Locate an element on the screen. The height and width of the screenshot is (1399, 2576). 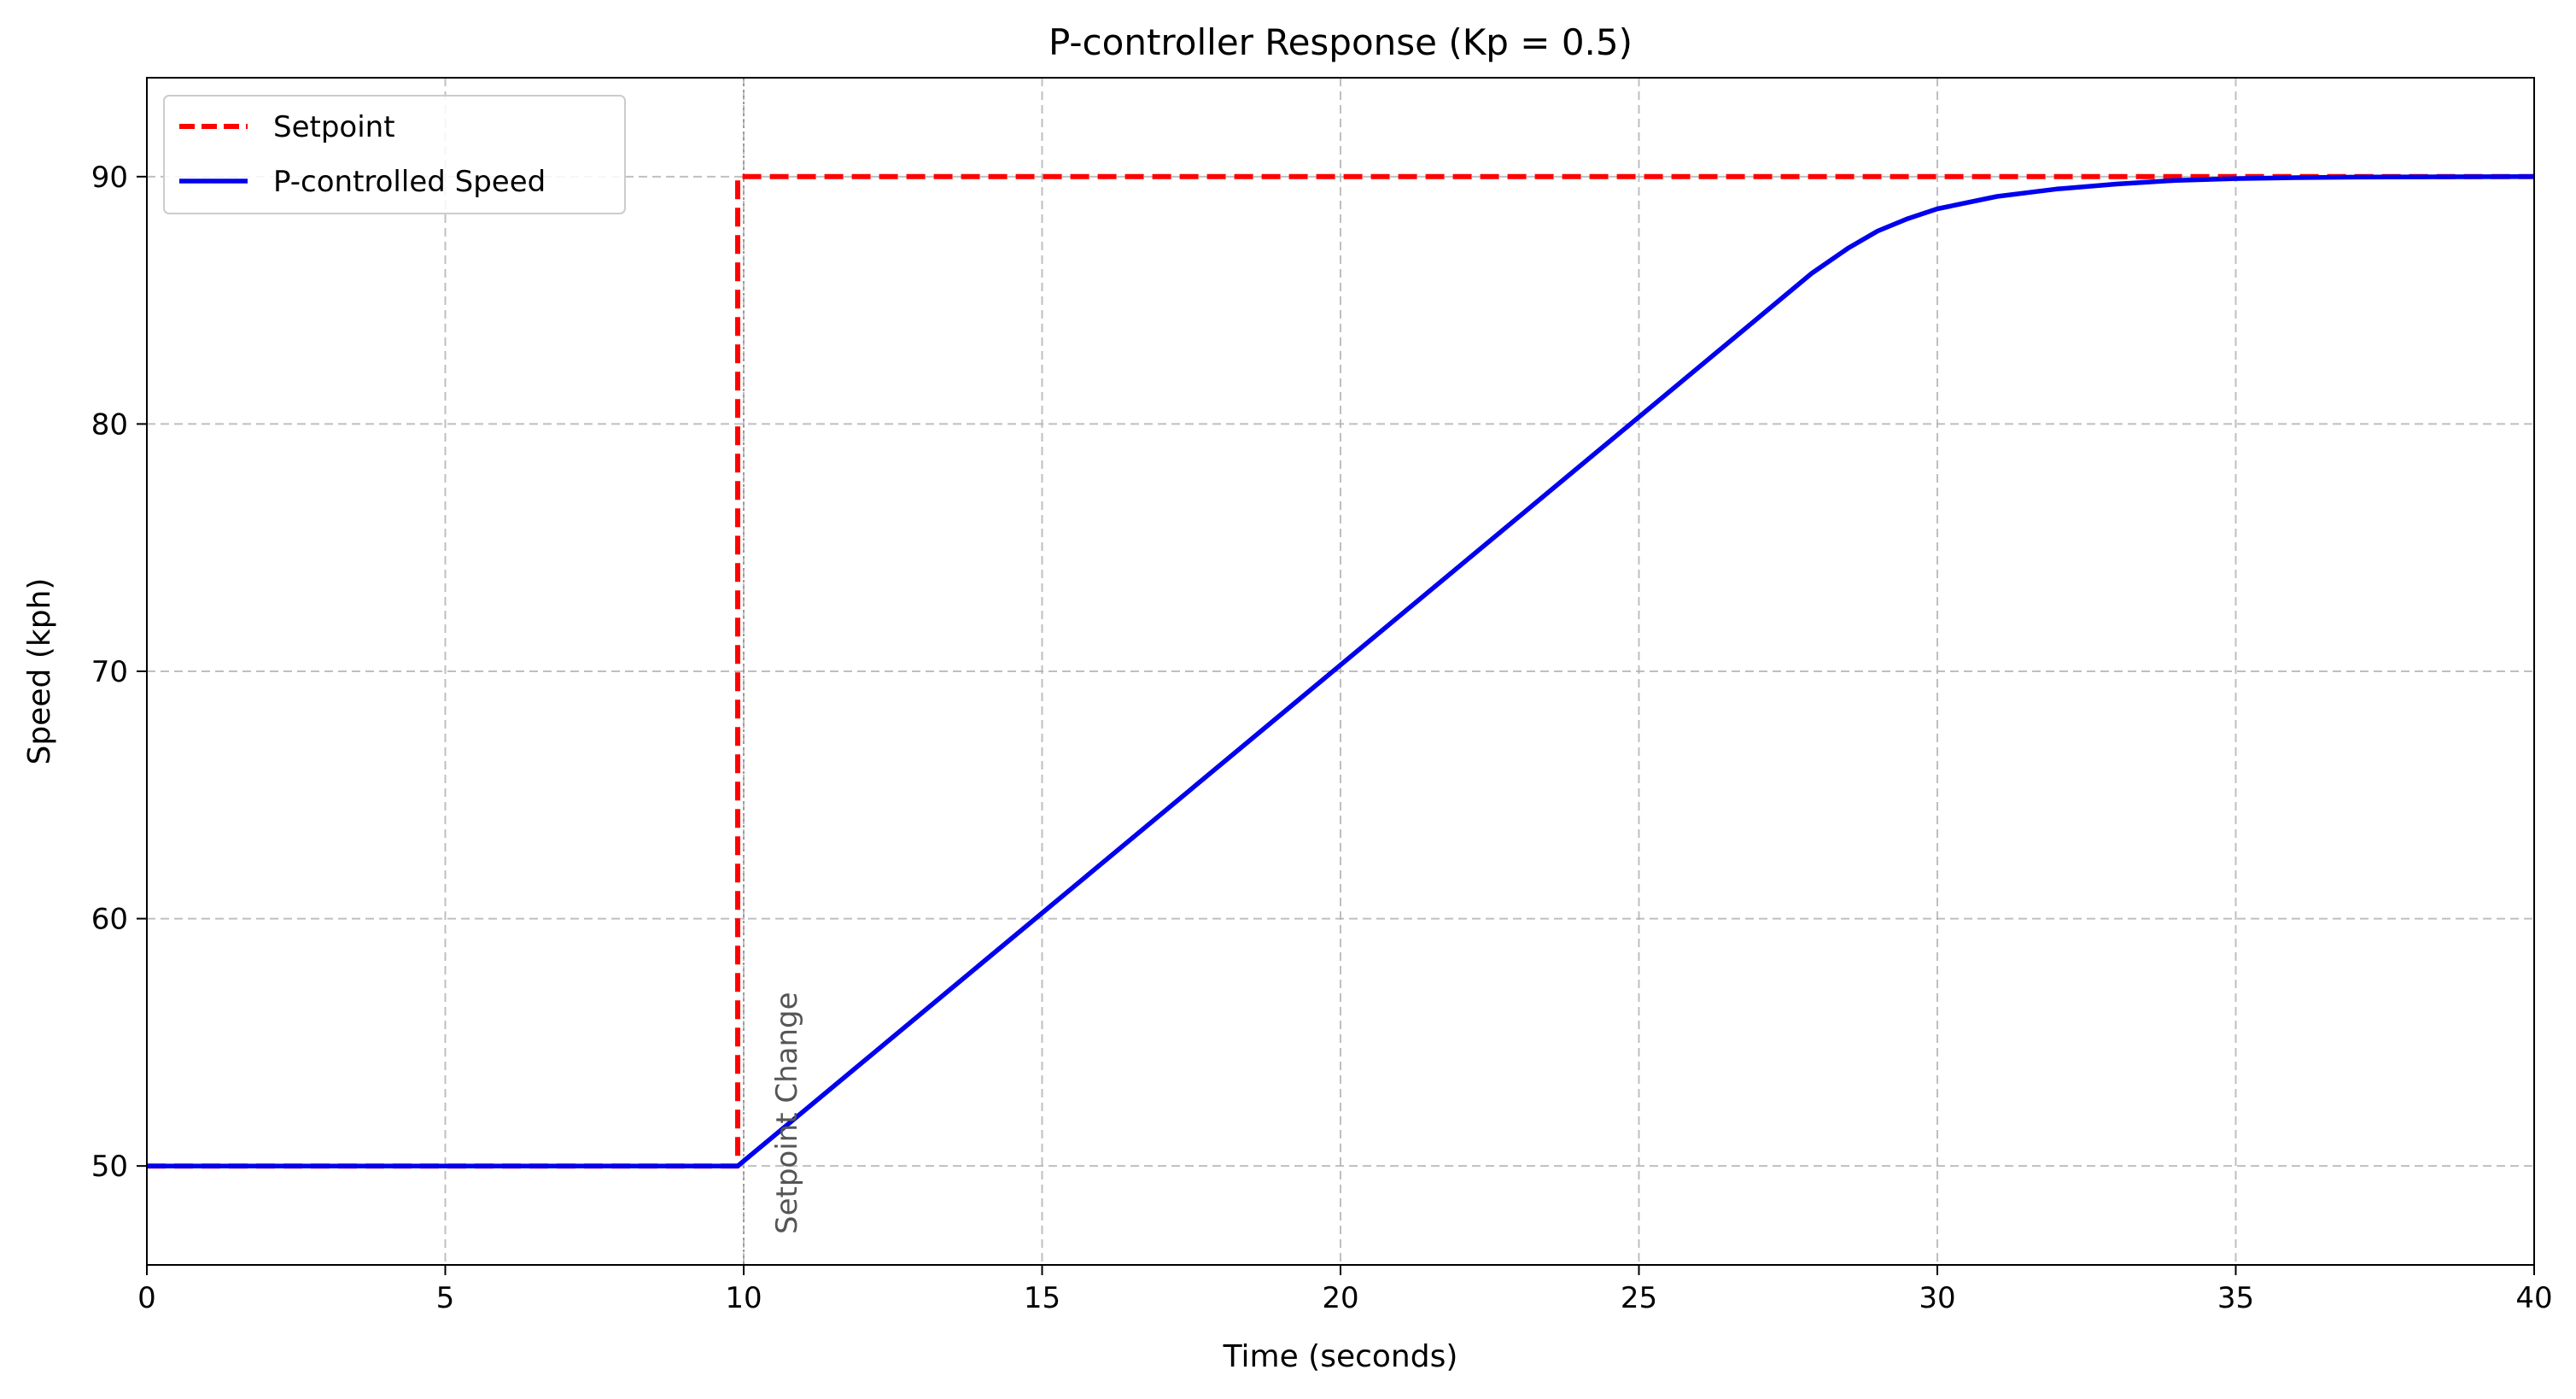
y-tick-label: 60 is located at coordinates (109, 920).